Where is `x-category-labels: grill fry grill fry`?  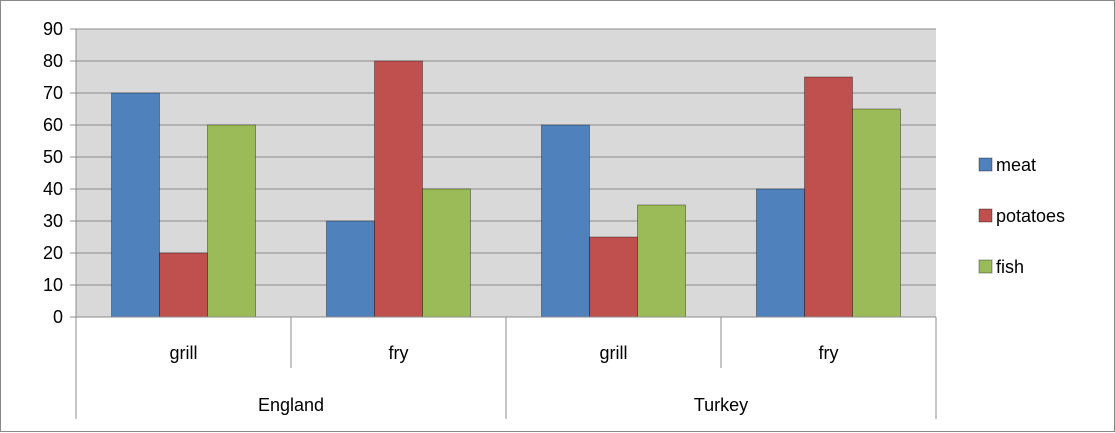 x-category-labels: grill fry grill fry is located at coordinates (503, 353).